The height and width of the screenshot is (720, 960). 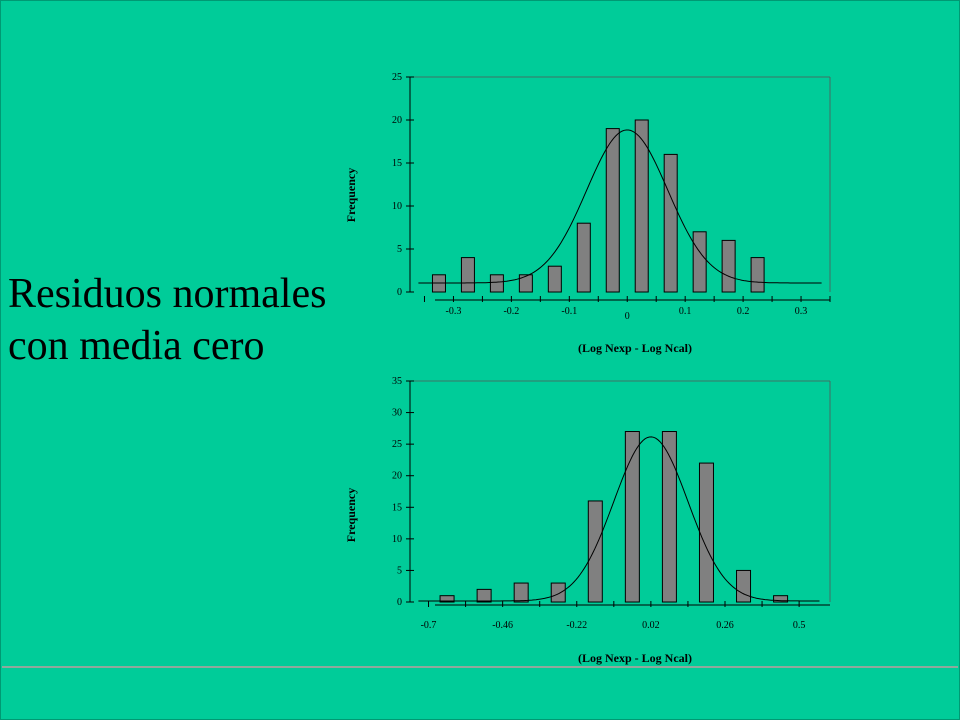 What do you see at coordinates (502, 625) in the screenshot?
I see `x-tick-label: -0.46` at bounding box center [502, 625].